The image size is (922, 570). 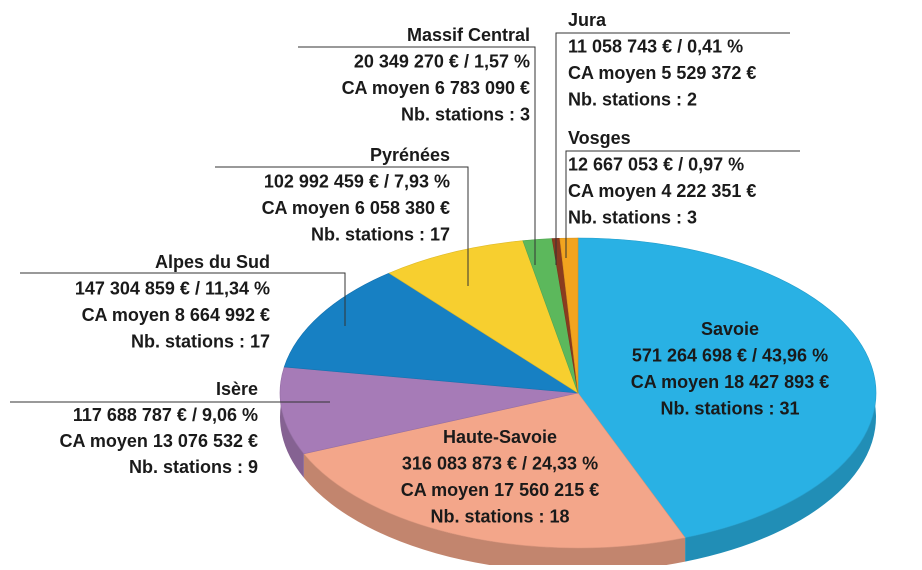 What do you see at coordinates (357, 181) in the screenshot?
I see `value-label: 102 992 459 € / 7,93 %` at bounding box center [357, 181].